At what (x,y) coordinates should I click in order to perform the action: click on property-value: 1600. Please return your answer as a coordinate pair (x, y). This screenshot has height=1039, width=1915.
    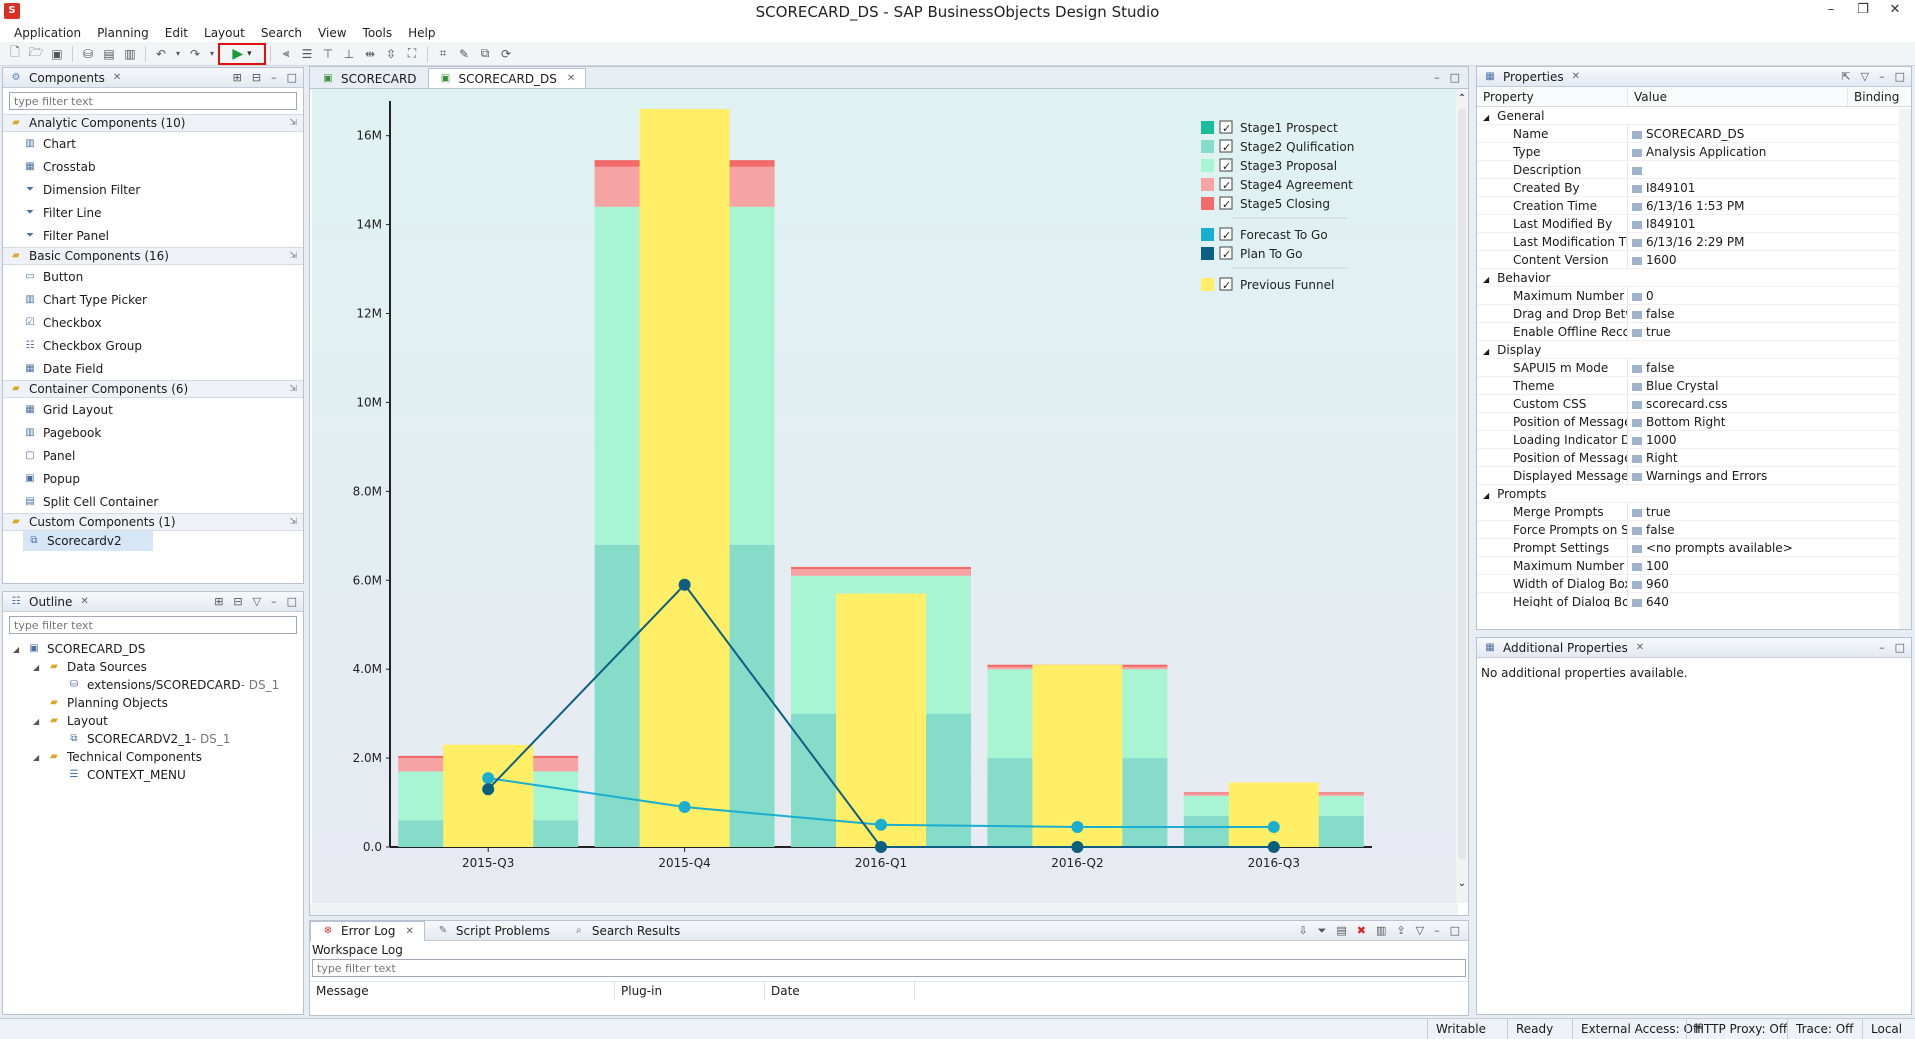
    Looking at the image, I should click on (1737, 259).